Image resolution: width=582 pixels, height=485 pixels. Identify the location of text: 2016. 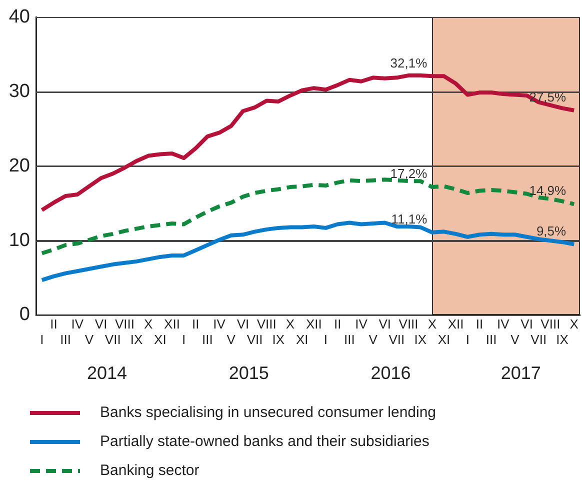
(390, 372).